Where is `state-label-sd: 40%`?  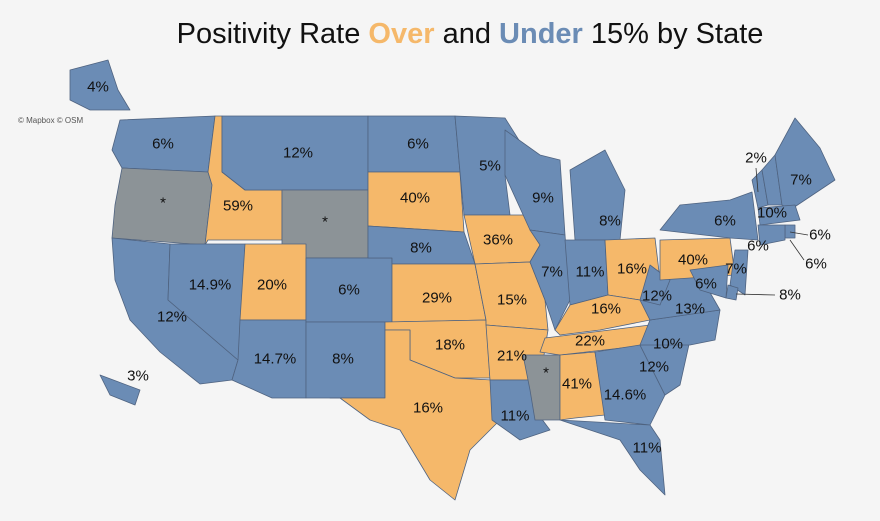 state-label-sd: 40% is located at coordinates (415, 198).